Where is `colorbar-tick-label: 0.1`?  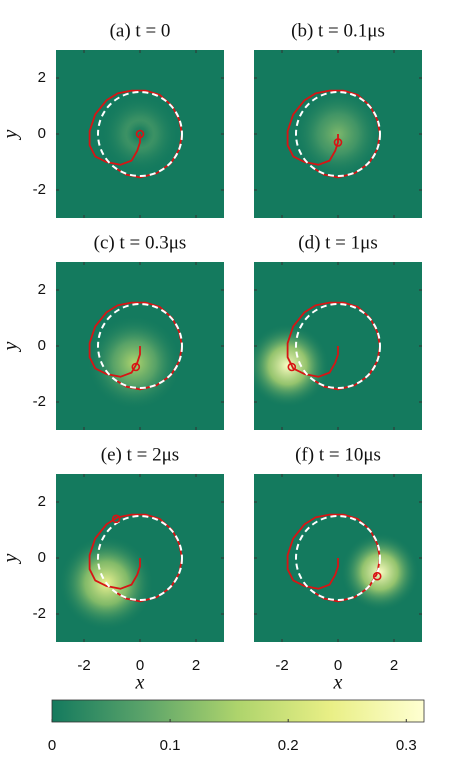 colorbar-tick-label: 0.1 is located at coordinates (170, 745).